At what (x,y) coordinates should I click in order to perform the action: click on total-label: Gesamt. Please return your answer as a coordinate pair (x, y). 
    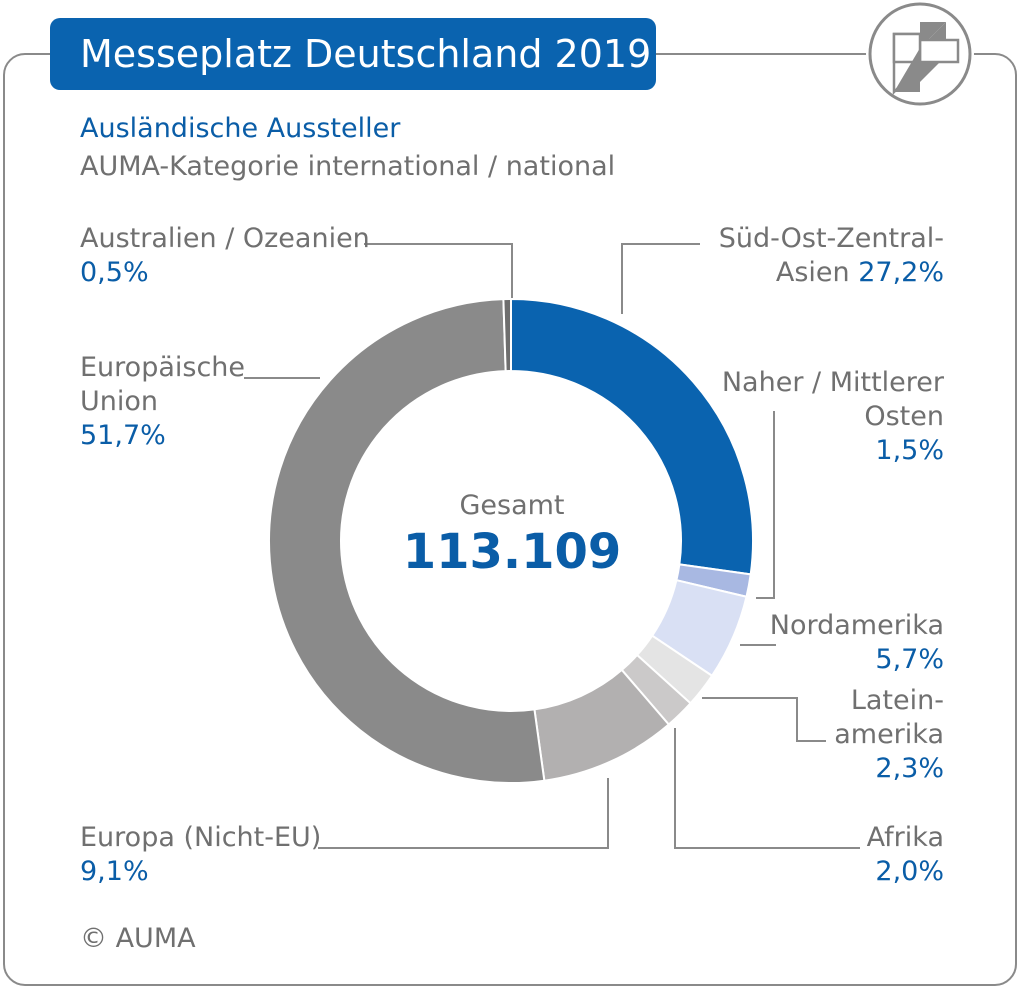
    Looking at the image, I should click on (512, 505).